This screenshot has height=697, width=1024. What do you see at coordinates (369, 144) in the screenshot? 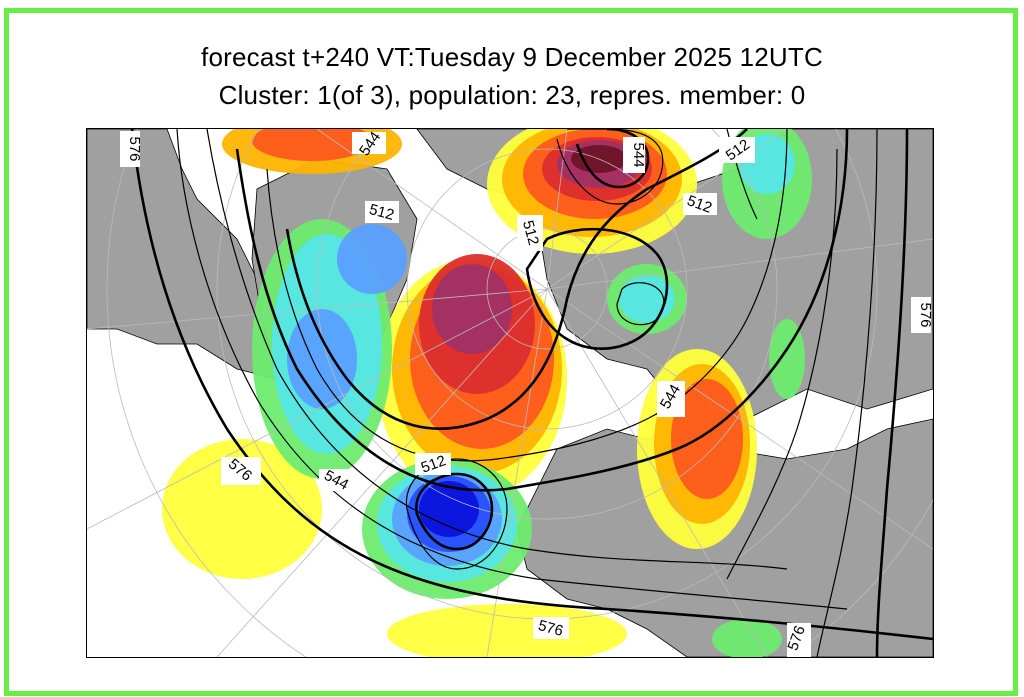
I see `contour-label-544-top: 544` at bounding box center [369, 144].